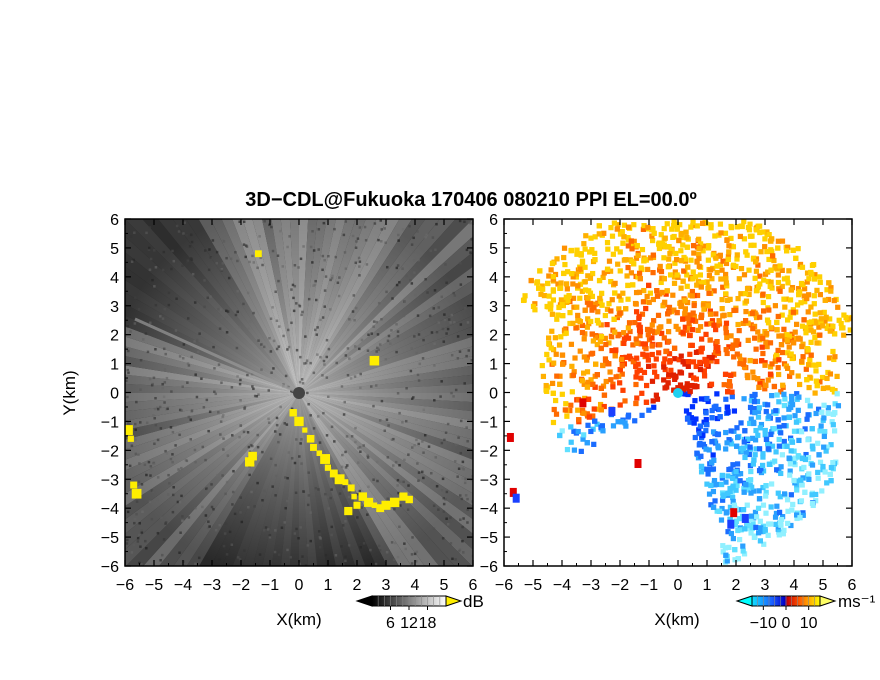 The width and height of the screenshot is (880, 680). Describe the element at coordinates (415, 585) in the screenshot. I see `x-tick-label: 4` at that location.